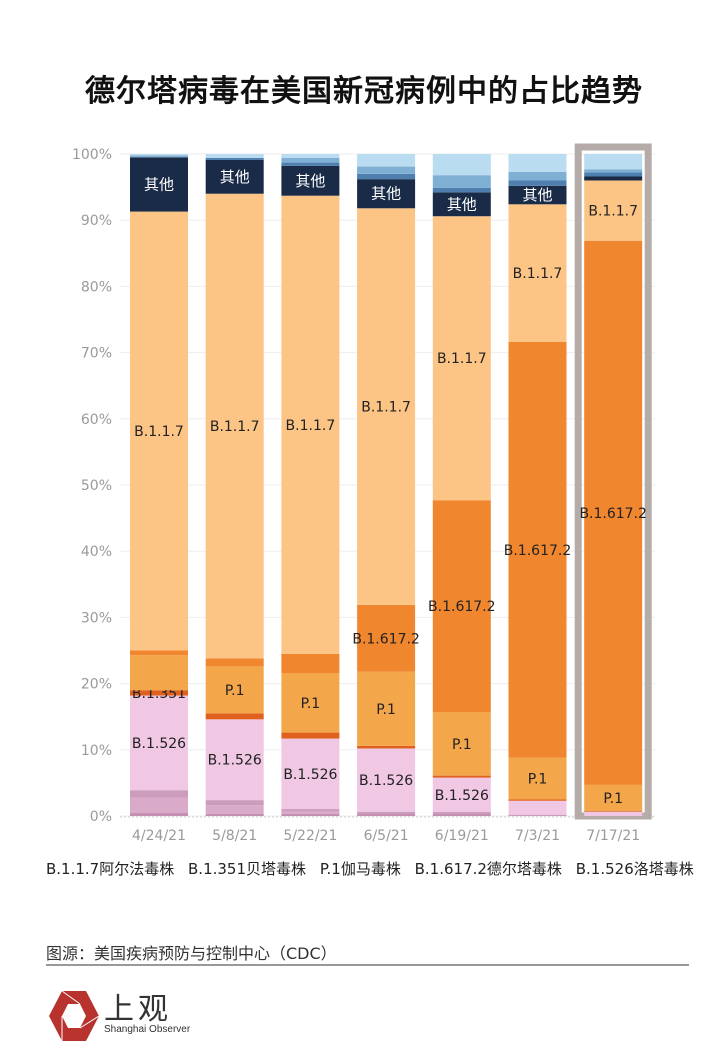  What do you see at coordinates (92, 155) in the screenshot?
I see `y-tick-label: 100%` at bounding box center [92, 155].